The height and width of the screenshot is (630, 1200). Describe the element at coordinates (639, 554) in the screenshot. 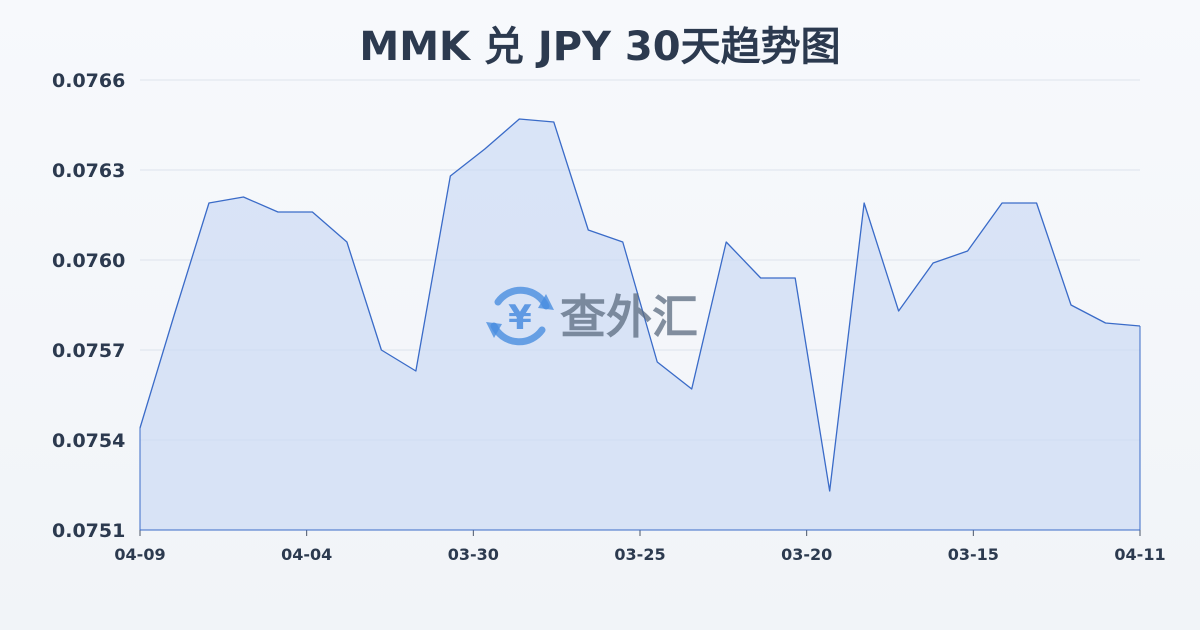

I see `x-tick-label: 03-25` at that location.